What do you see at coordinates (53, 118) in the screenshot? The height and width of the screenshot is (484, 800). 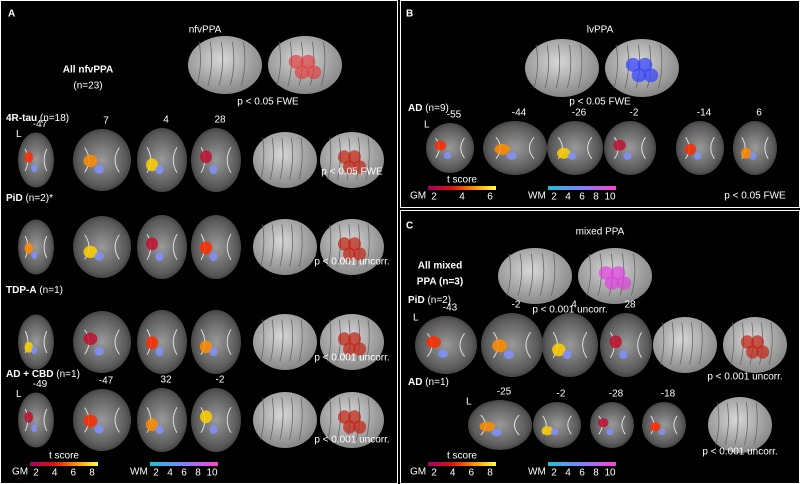 I see `row-n: (n=18)` at bounding box center [53, 118].